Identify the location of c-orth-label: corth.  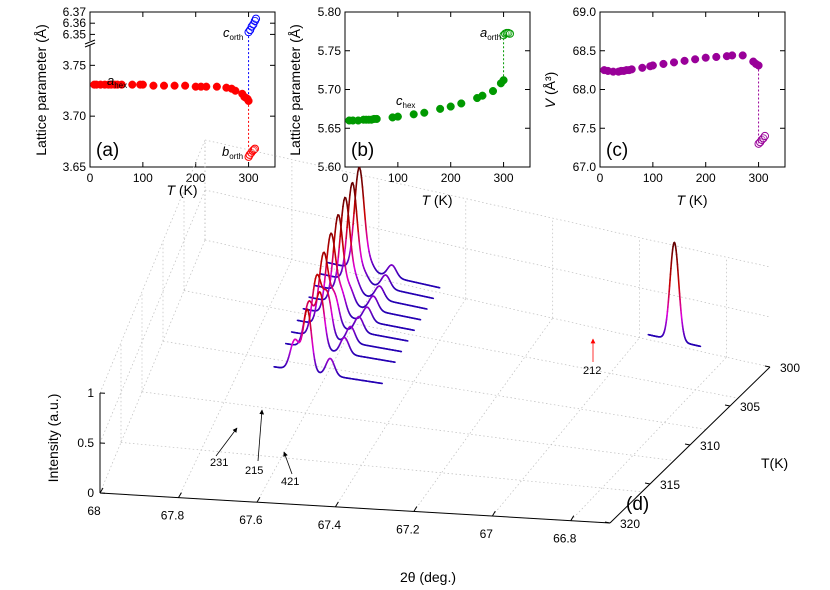
(233, 33).